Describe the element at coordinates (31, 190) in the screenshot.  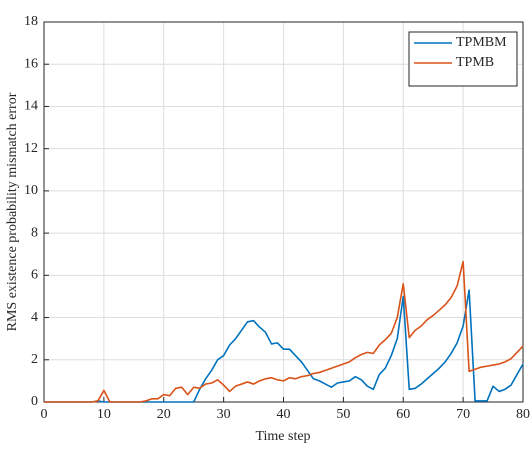
I see `y-tick-label: 10` at that location.